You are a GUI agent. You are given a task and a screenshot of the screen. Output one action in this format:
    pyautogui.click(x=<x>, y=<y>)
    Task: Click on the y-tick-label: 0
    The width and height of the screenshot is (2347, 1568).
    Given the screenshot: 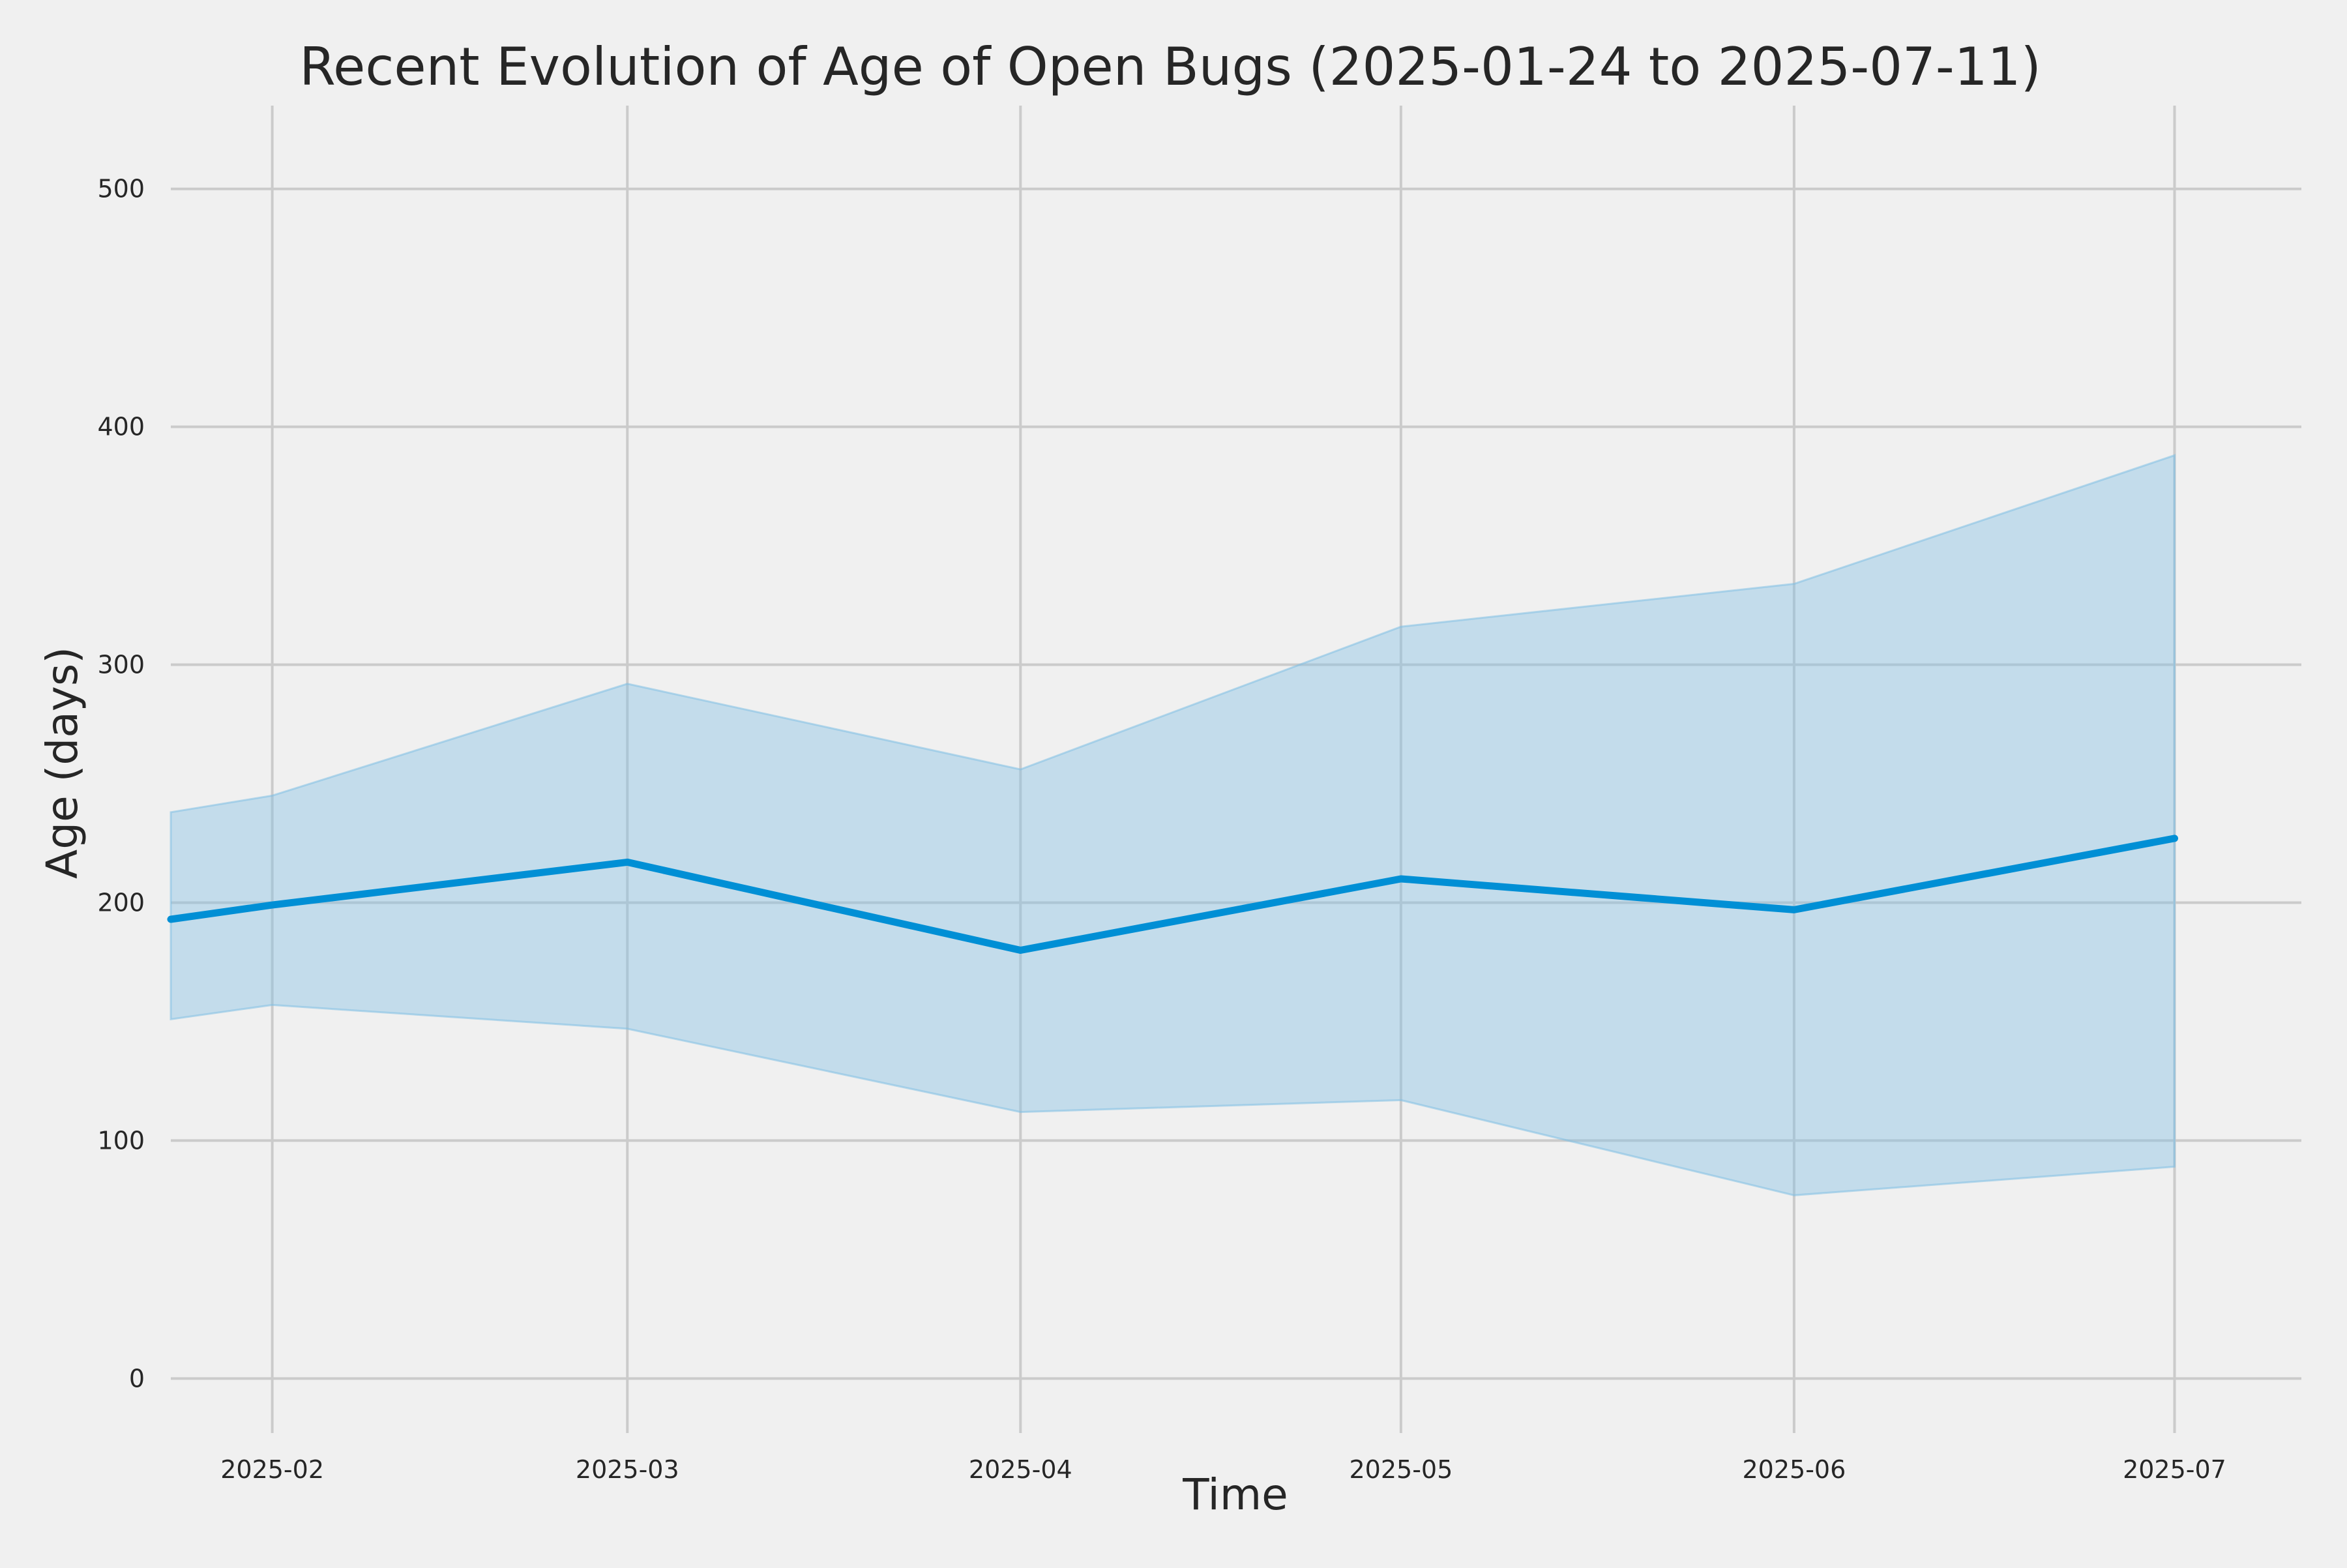 What is the action you would take?
    pyautogui.click(x=137, y=1378)
    